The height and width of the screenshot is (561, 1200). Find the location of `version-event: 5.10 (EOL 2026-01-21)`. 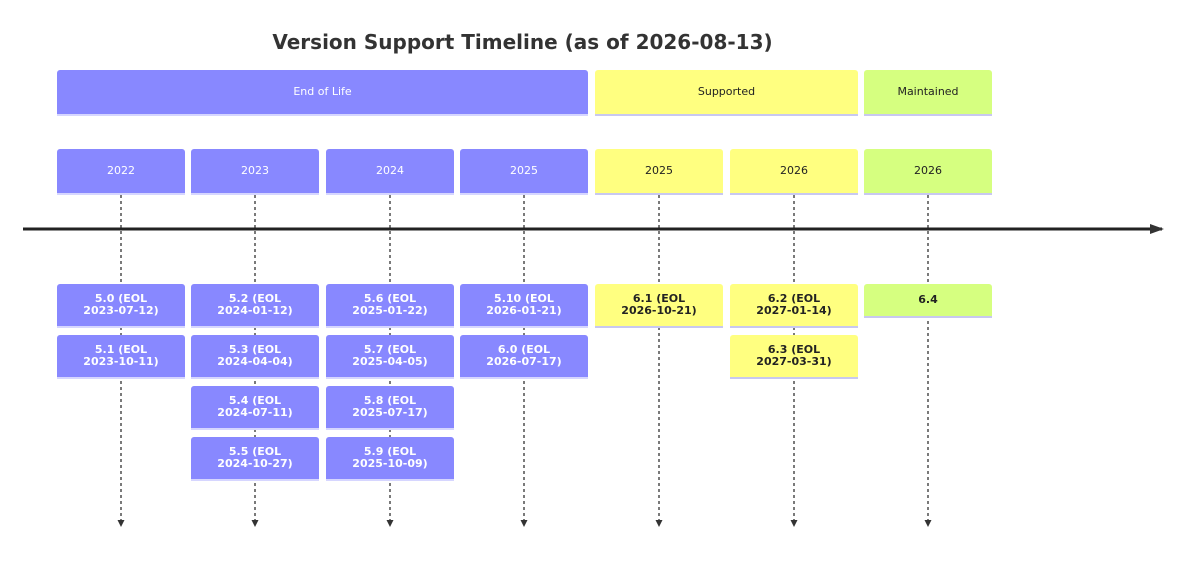

version-event: 5.10 (EOL 2026-01-21) is located at coordinates (524, 306).